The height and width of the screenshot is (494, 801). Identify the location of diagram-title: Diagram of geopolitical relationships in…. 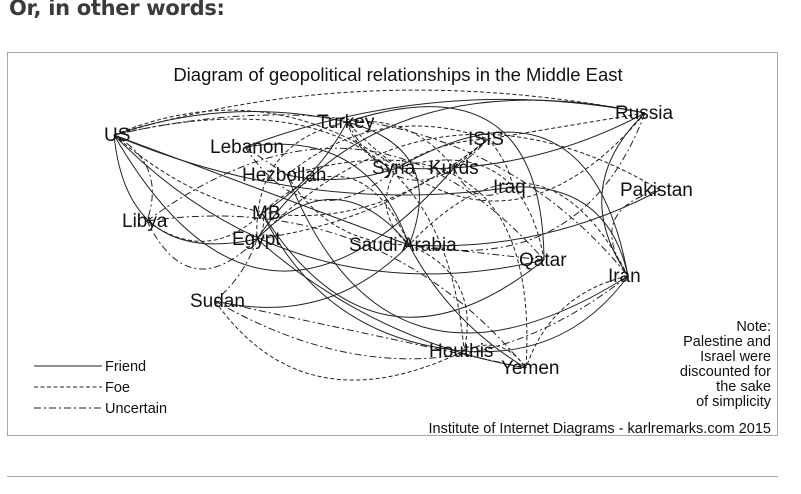
(397, 74).